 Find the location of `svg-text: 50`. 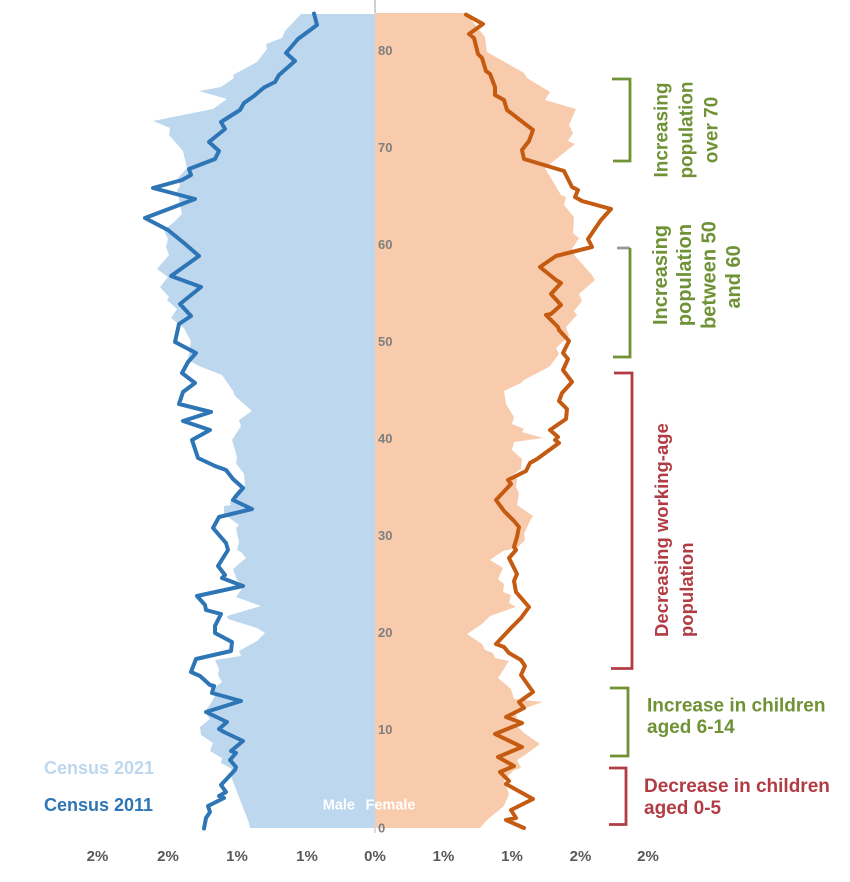

svg-text: 50 is located at coordinates (385, 341).